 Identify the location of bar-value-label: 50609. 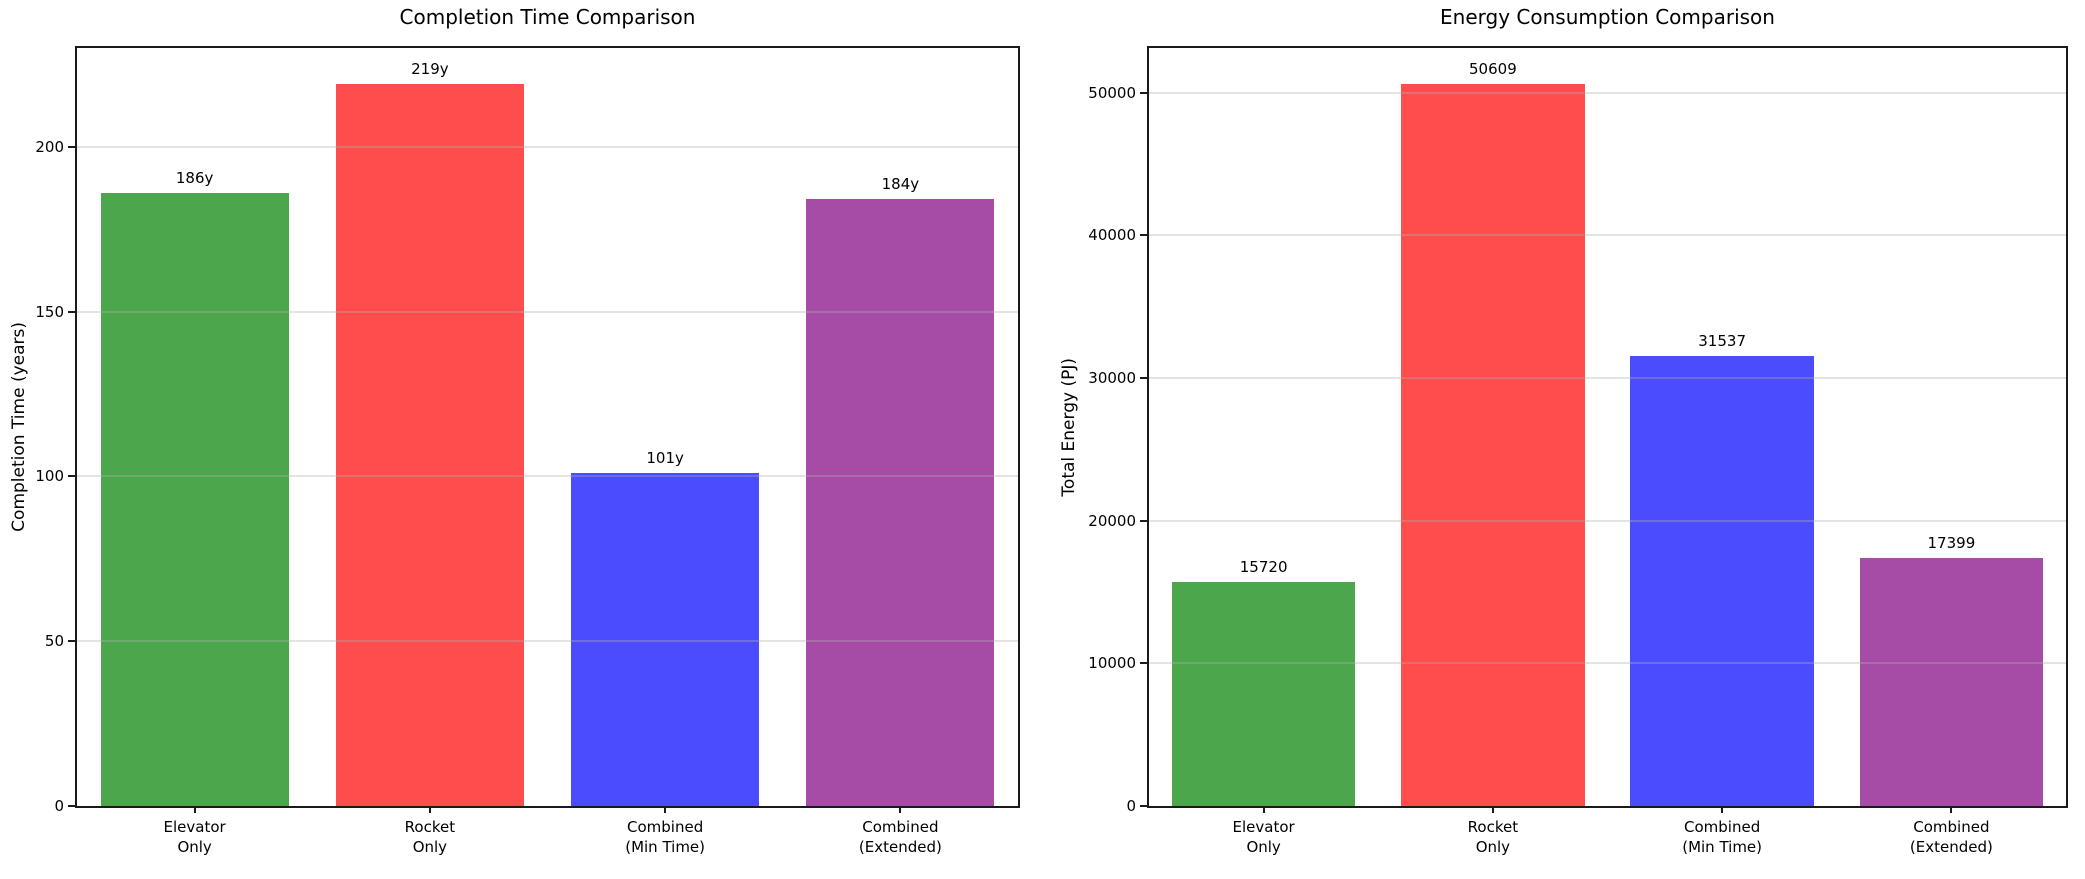
(1493, 69).